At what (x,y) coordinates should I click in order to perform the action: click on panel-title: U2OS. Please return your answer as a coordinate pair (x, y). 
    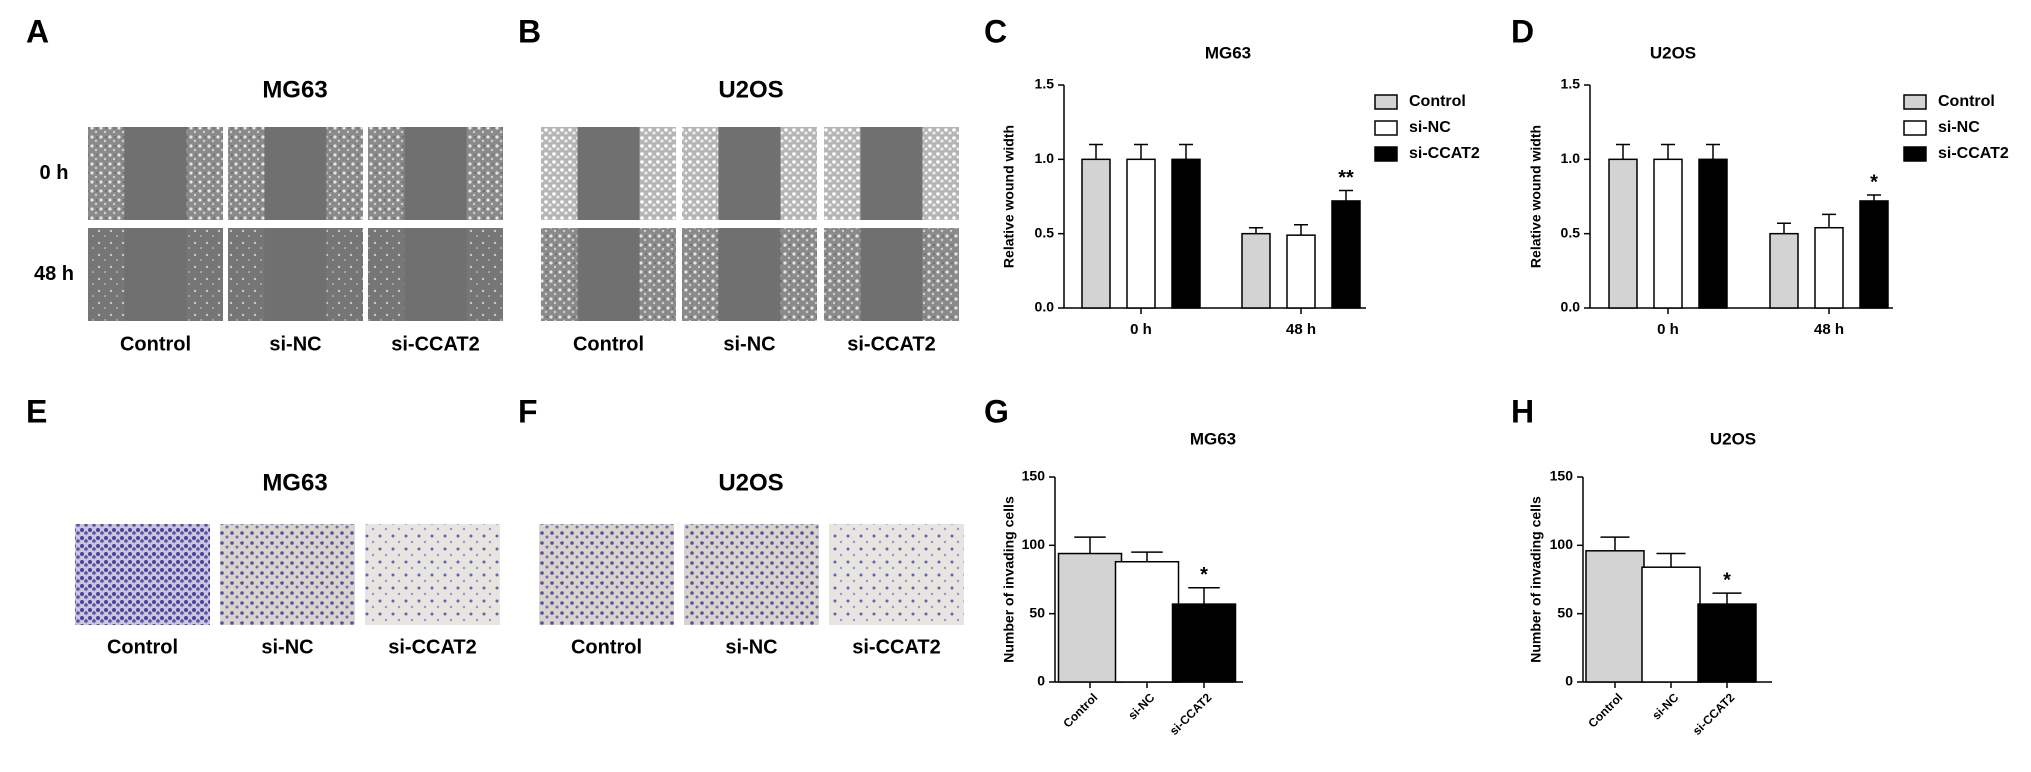
    Looking at the image, I should click on (750, 482).